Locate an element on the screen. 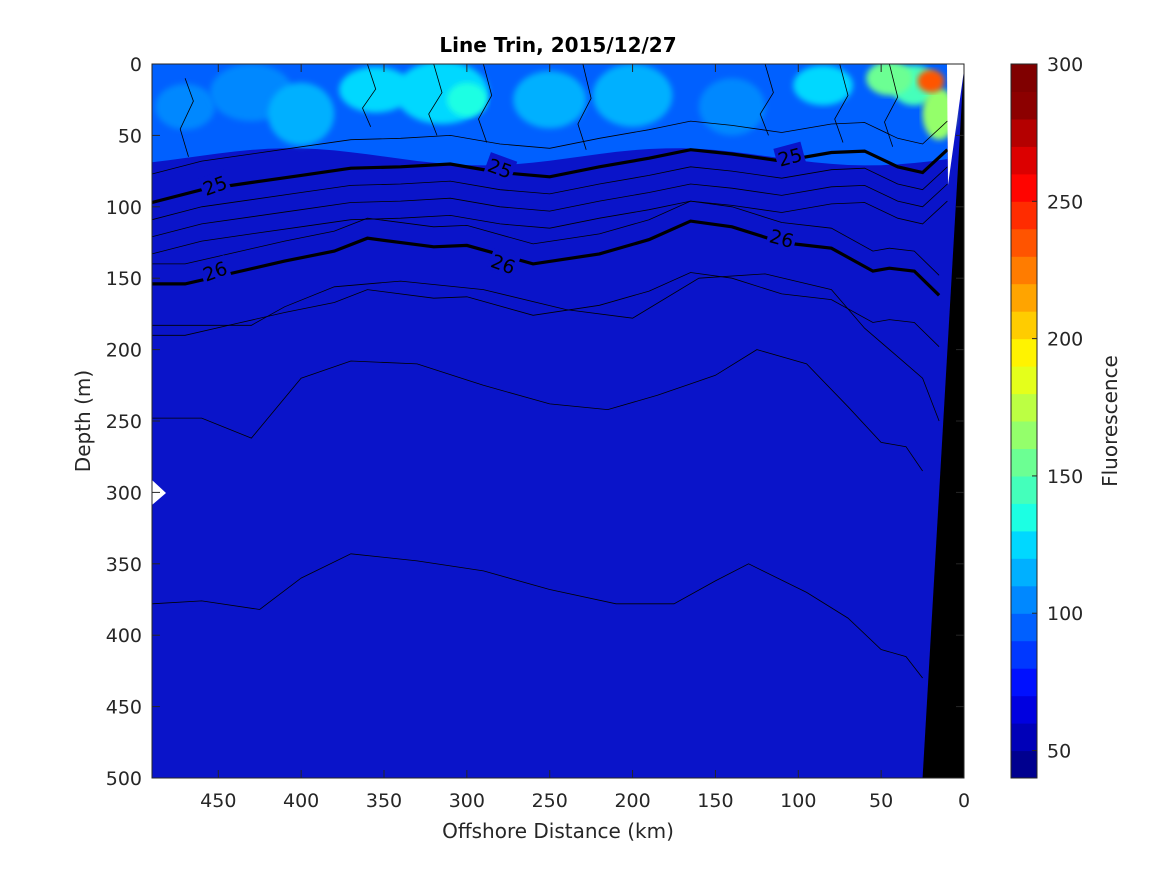  contour-label: 26 is located at coordinates (503, 263).